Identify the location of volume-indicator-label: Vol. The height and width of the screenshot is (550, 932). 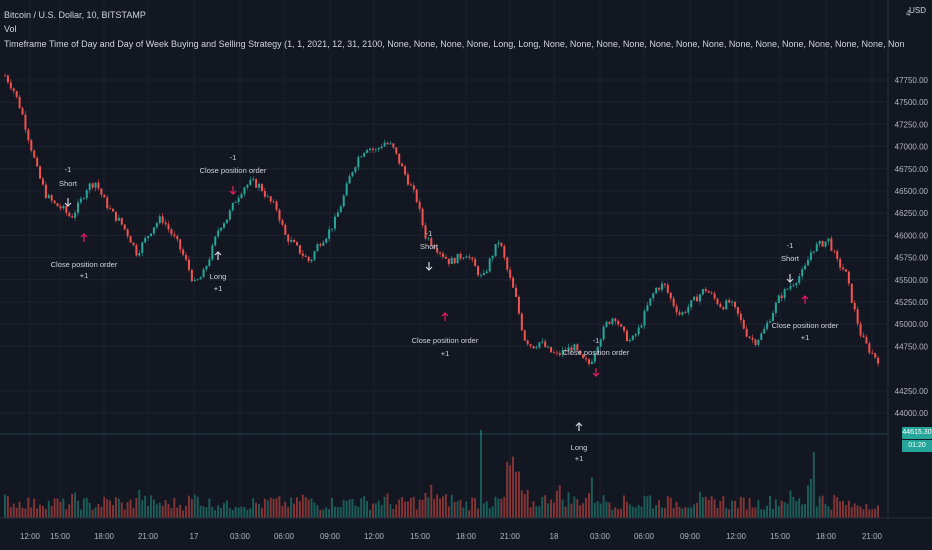
(10, 29).